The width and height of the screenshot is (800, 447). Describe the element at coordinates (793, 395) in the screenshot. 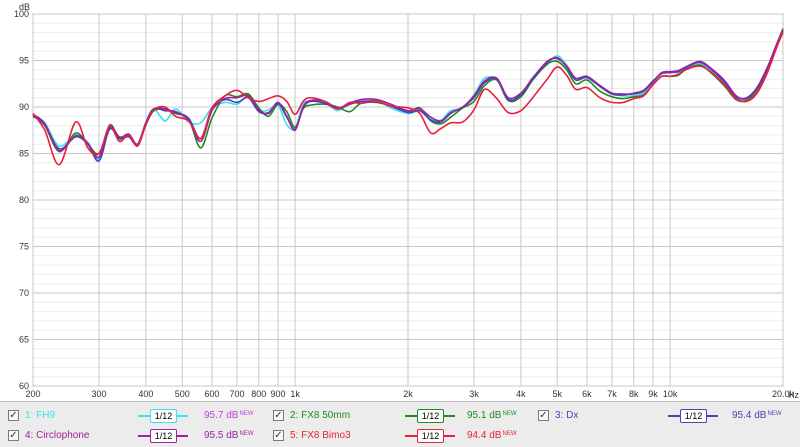

I see `x-unit-label: Hz` at that location.